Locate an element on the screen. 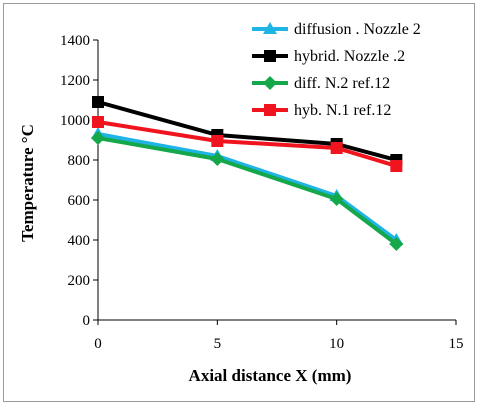 The image size is (480, 407). legend-item: diffusion . Nozzle 2 is located at coordinates (336, 29).